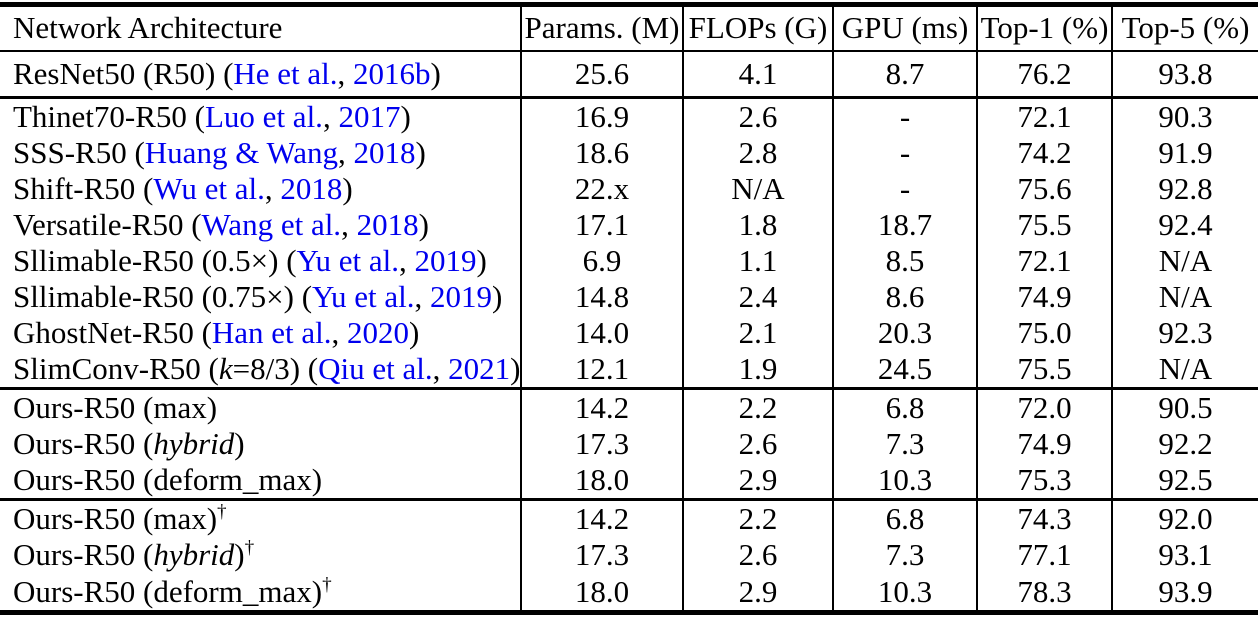  What do you see at coordinates (904, 28) in the screenshot?
I see `column-header-gpu: GPU (ms)` at bounding box center [904, 28].